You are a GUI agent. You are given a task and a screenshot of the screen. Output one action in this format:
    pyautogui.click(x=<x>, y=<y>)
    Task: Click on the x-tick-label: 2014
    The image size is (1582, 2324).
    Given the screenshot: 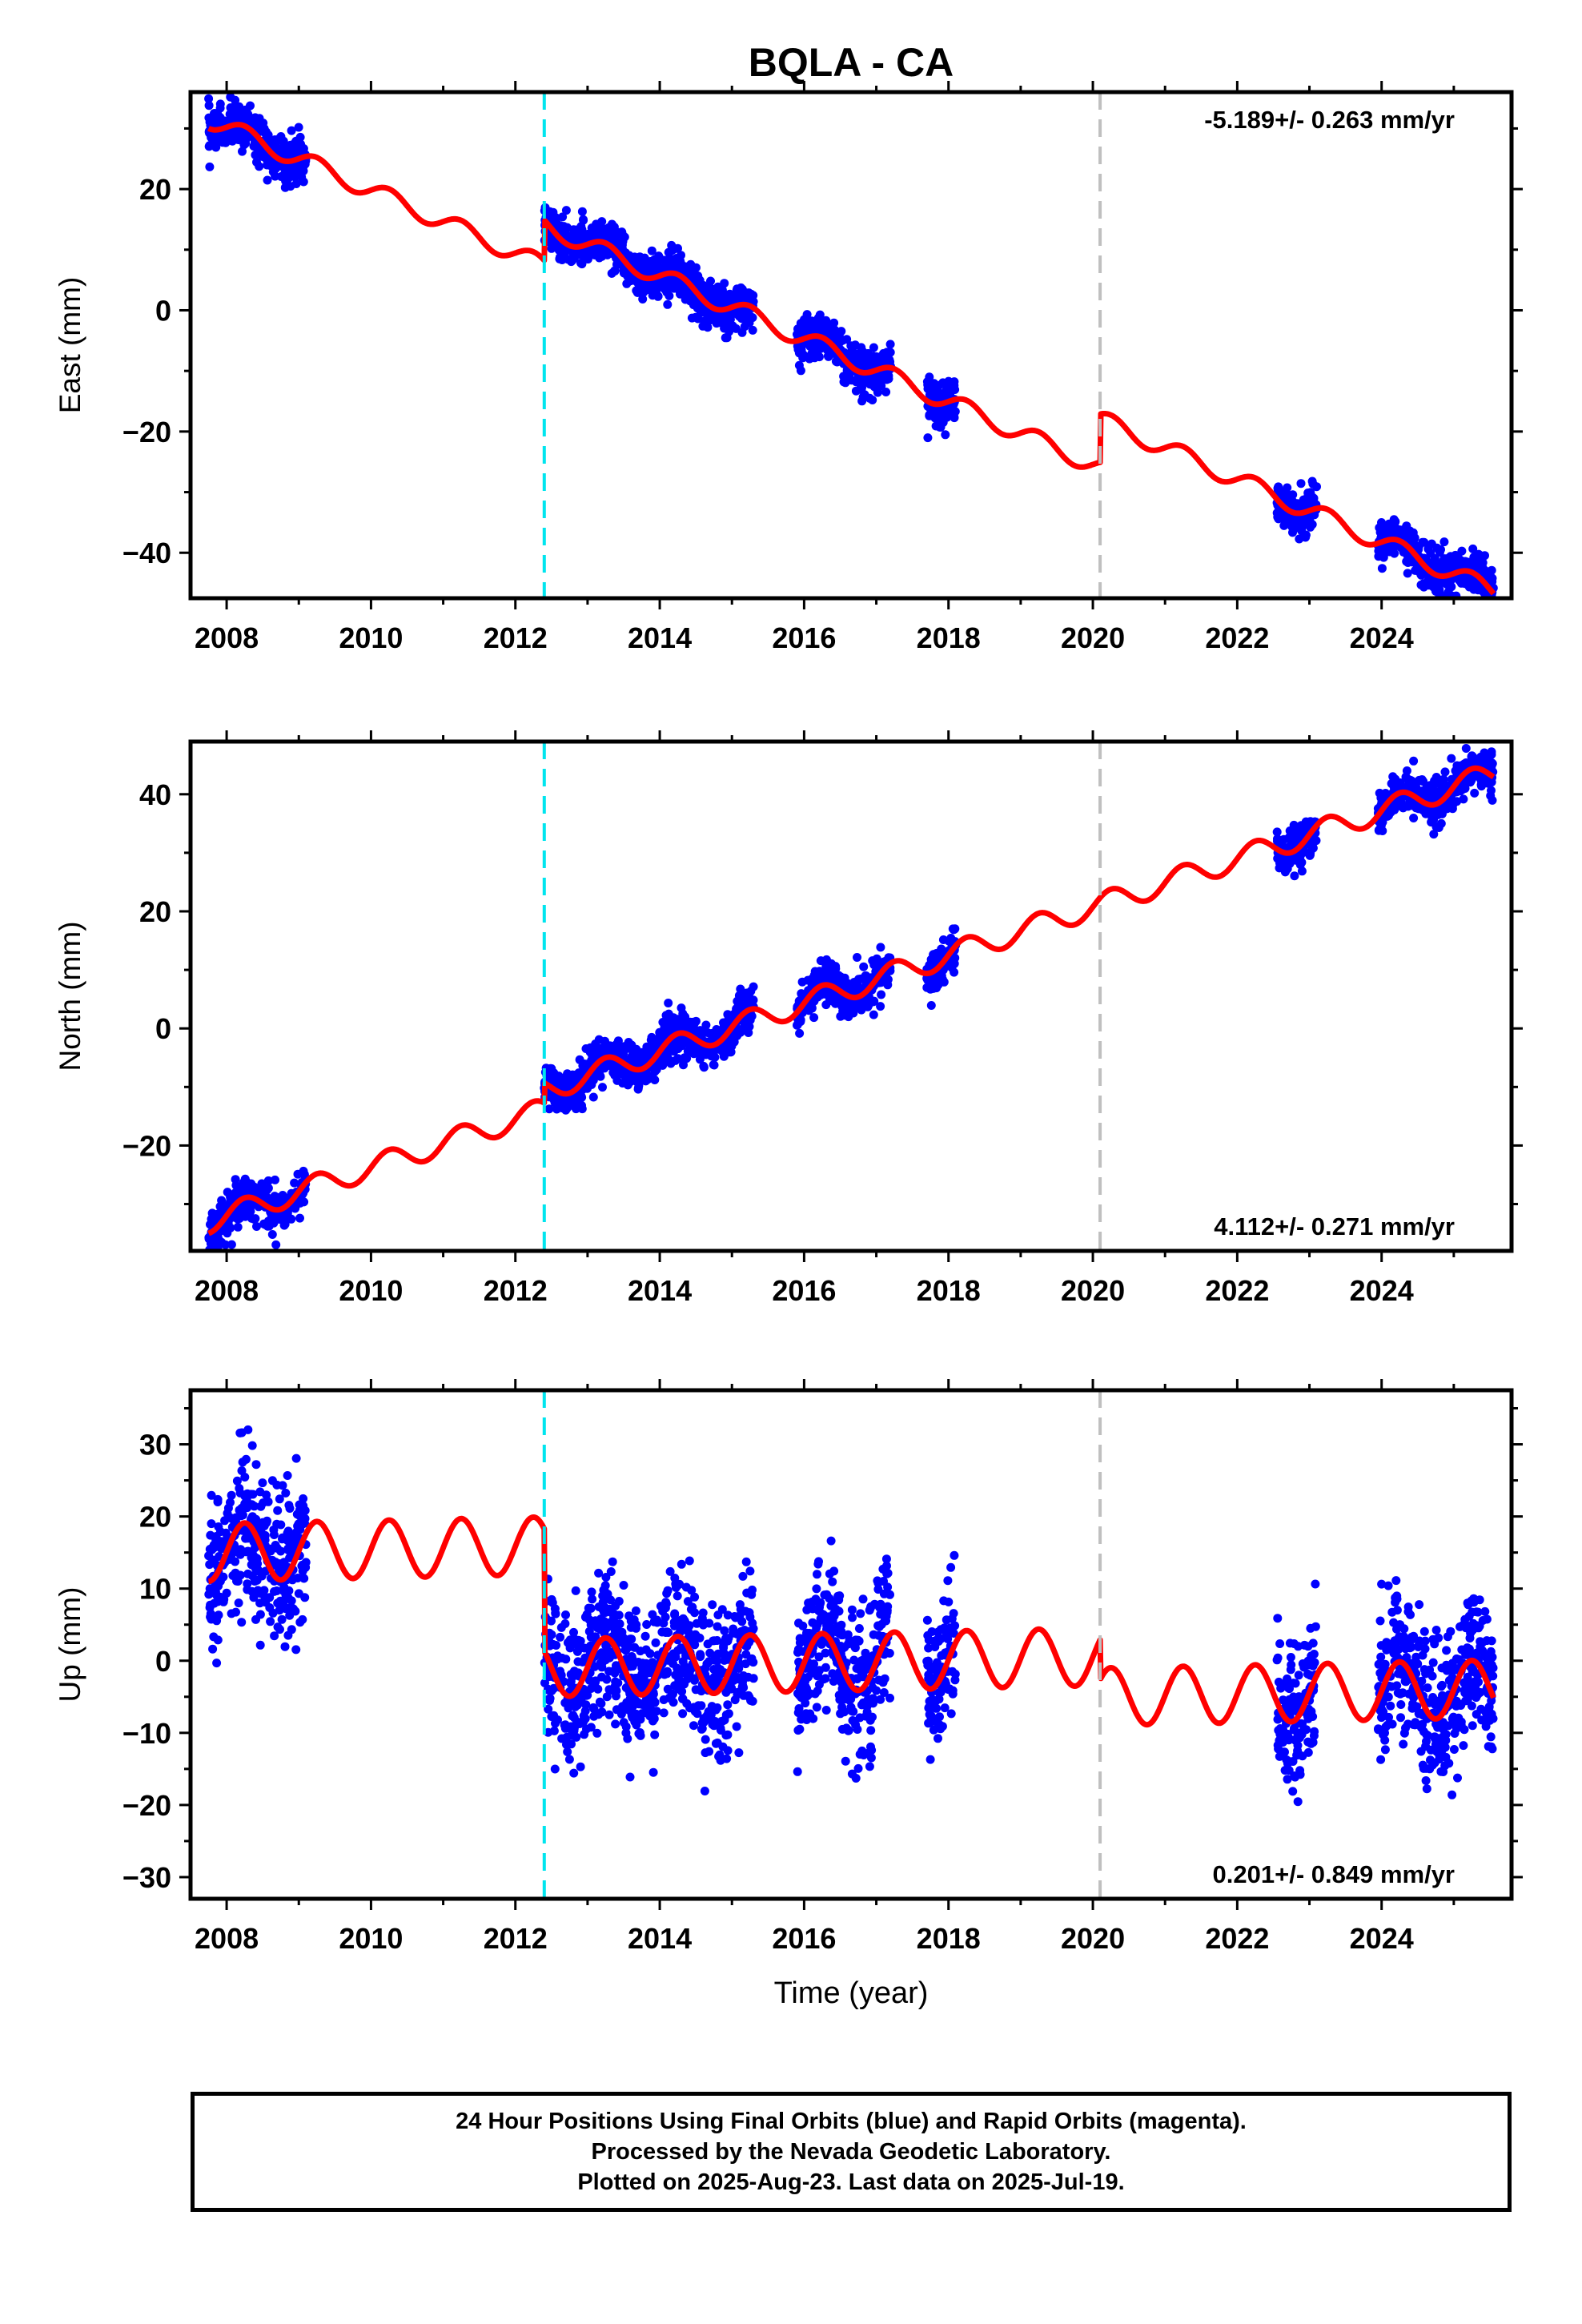 What is the action you would take?
    pyautogui.click(x=660, y=1290)
    